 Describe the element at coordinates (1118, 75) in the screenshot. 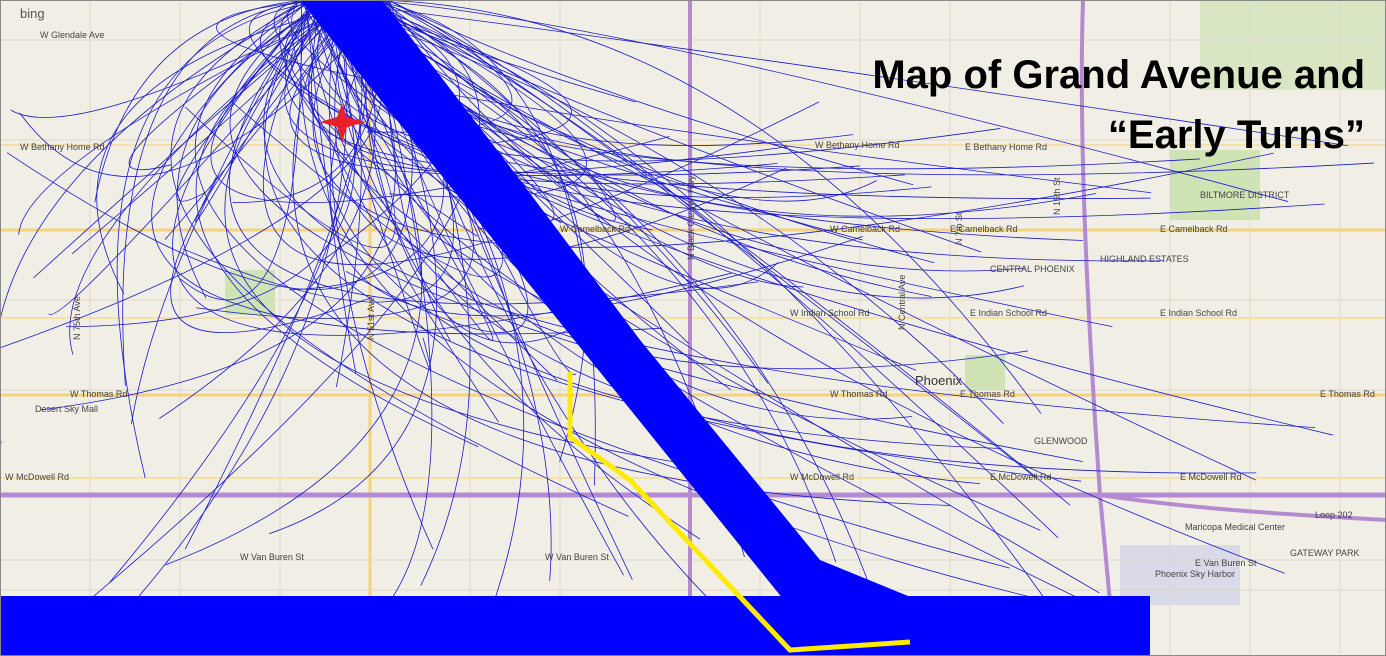

I see `title: Map of Grand Avenue and` at that location.